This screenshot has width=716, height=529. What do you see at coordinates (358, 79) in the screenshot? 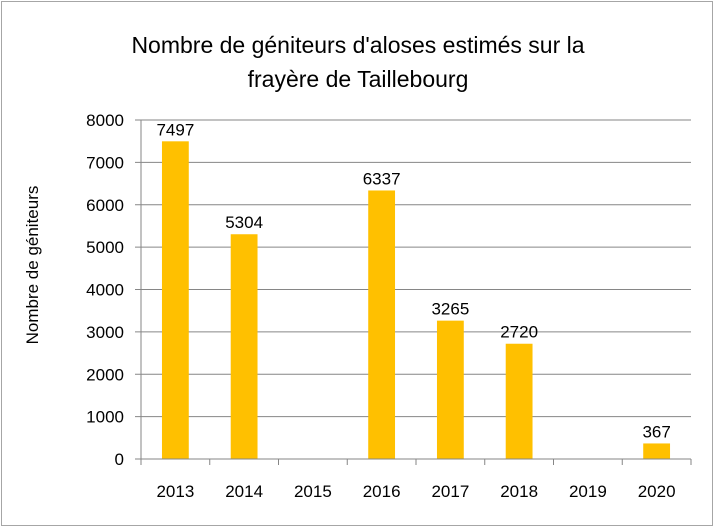
I see `chart-title-line-2: frayère de Taillebourg` at bounding box center [358, 79].